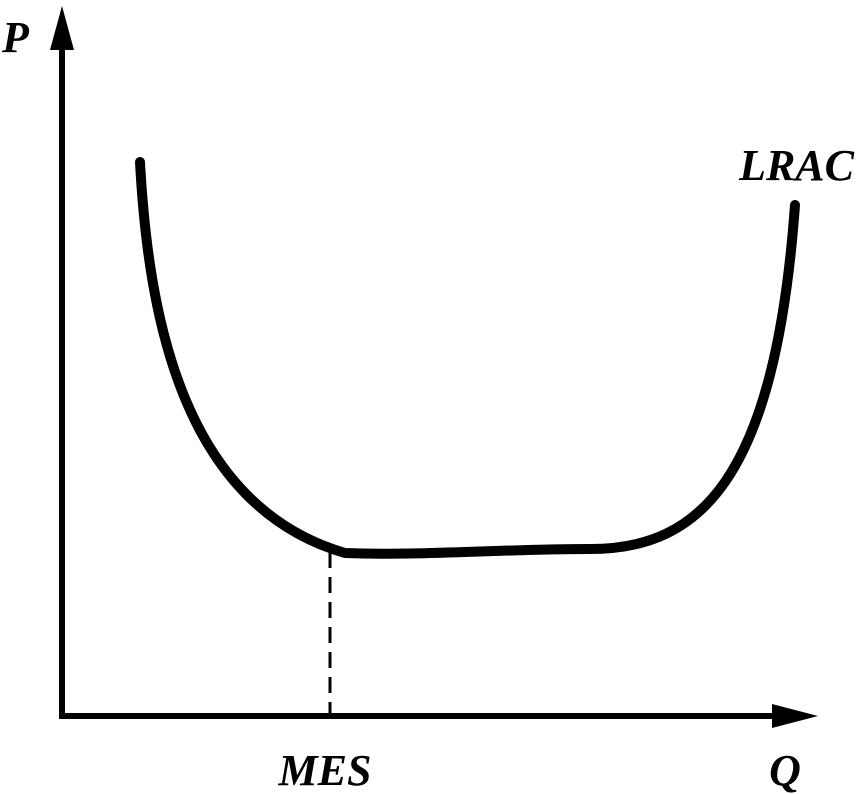  I want to click on y-axis-arrow, so click(62, 28).